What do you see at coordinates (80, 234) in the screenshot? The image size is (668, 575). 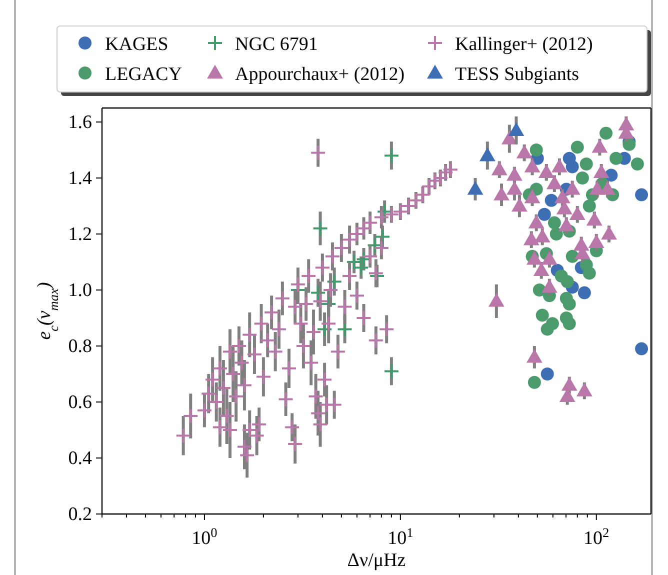 I see `y-tick-label: 1.2` at bounding box center [80, 234].